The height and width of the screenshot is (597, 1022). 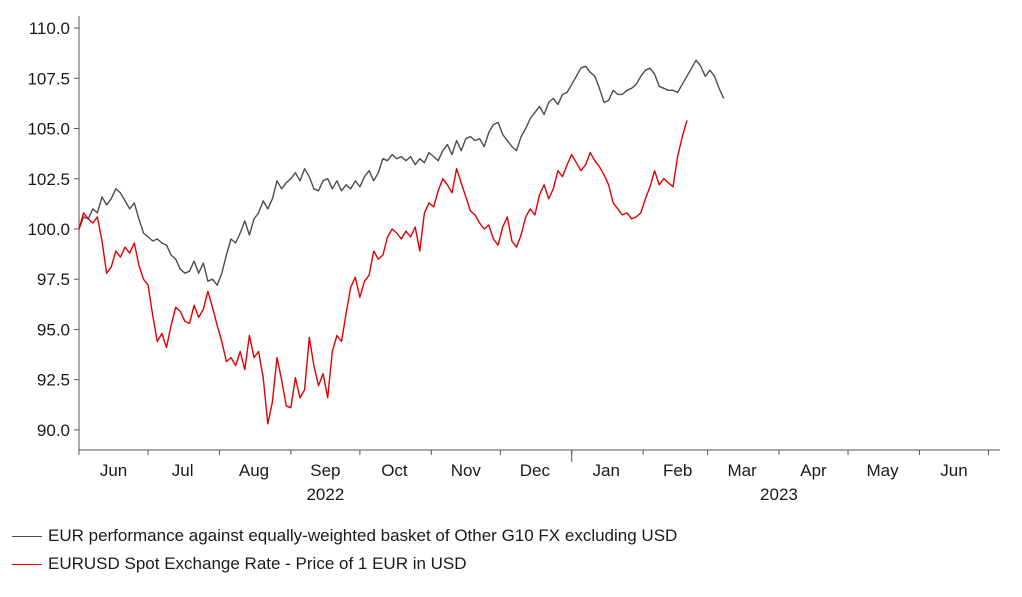 What do you see at coordinates (813, 470) in the screenshot?
I see `x-month-label: Apr` at bounding box center [813, 470].